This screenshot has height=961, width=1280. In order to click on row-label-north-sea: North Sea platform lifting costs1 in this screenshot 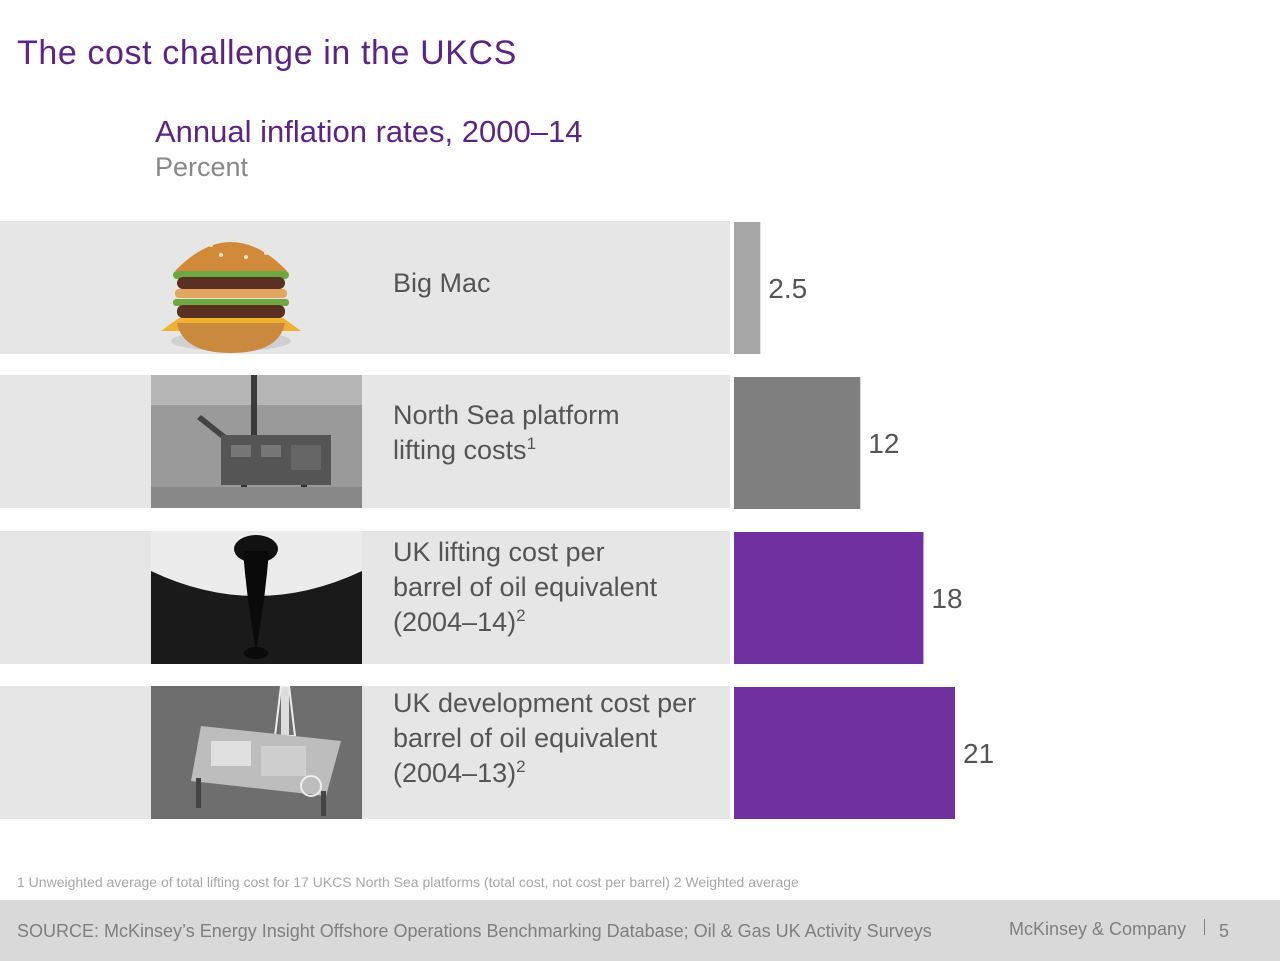, I will do `click(506, 432)`.